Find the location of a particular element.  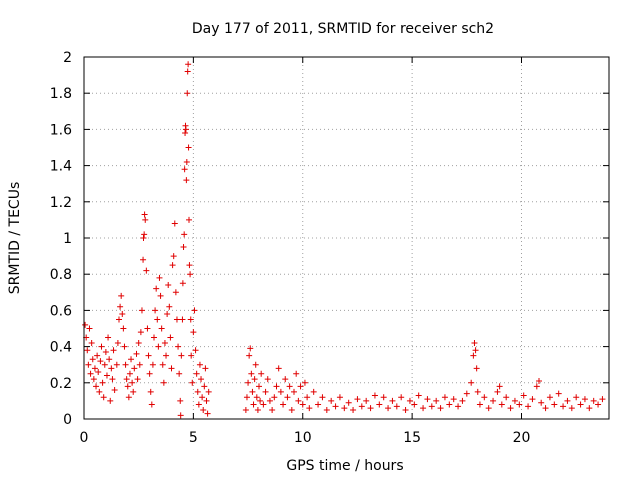

y-tick-label: 1.6 is located at coordinates (61, 130).